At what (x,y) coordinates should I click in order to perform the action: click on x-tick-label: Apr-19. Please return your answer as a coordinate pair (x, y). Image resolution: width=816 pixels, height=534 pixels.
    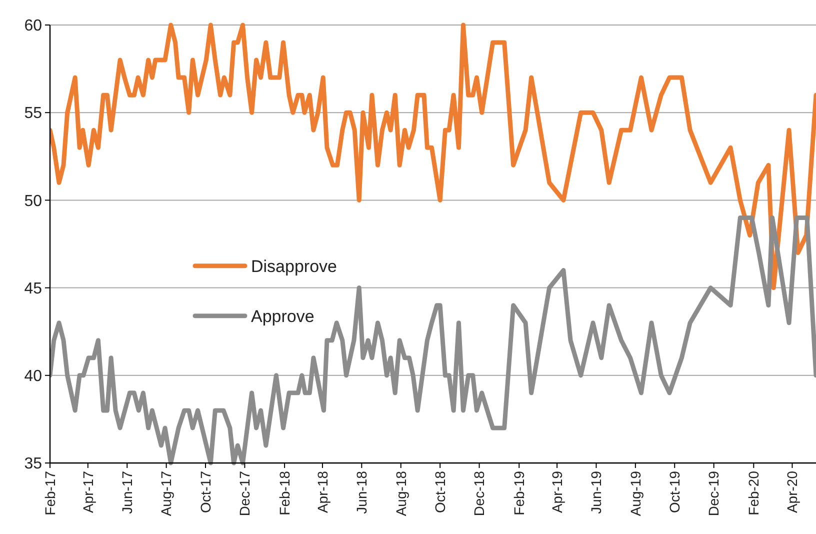
    Looking at the image, I should click on (556, 492).